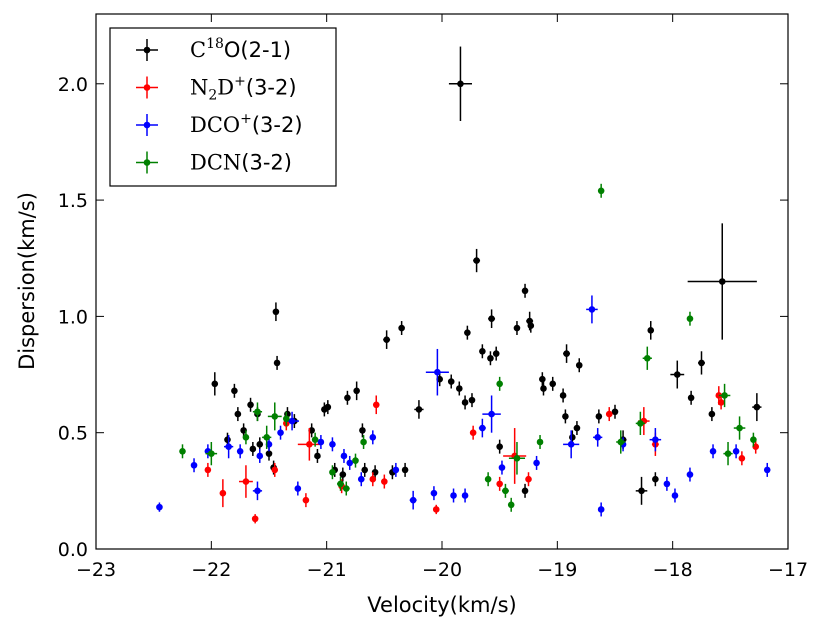  What do you see at coordinates (214, 163) in the screenshot?
I see `legend-entry: DCN(3-2)` at bounding box center [214, 163].